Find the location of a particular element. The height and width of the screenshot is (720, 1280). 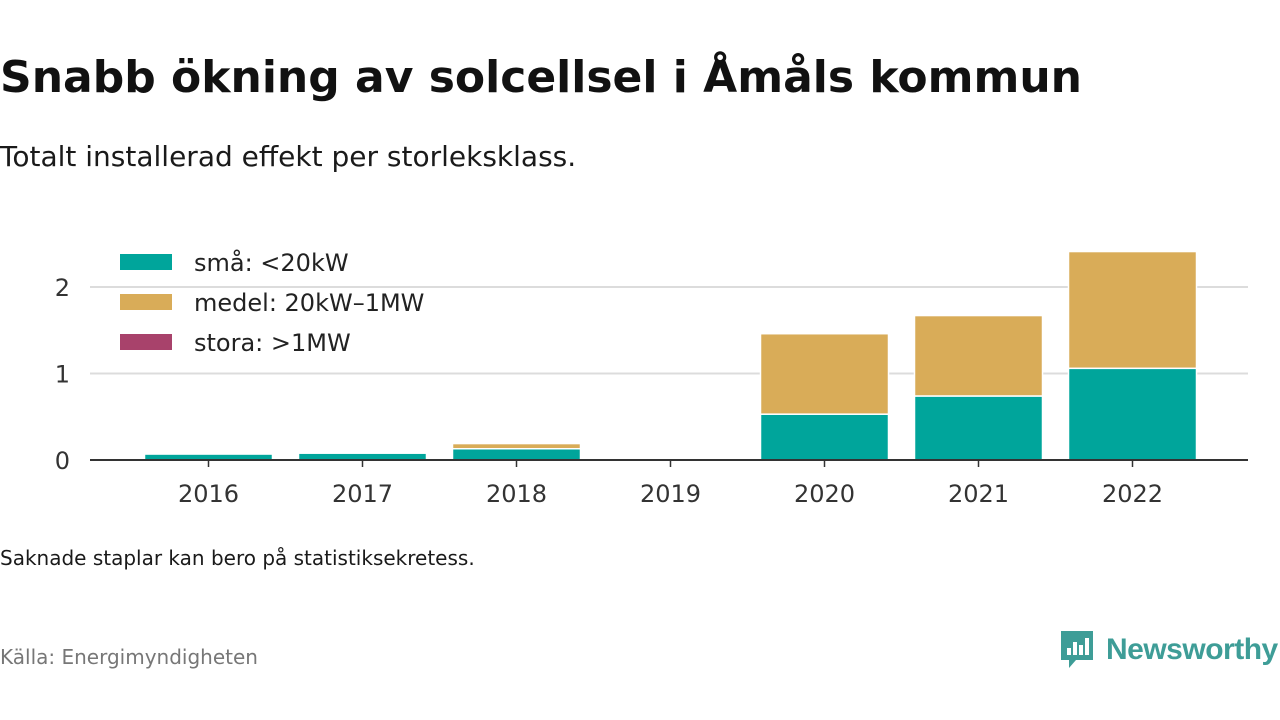

legend: små: <20kW medel: 20kW–1MW stora: >1MW is located at coordinates (272, 302).